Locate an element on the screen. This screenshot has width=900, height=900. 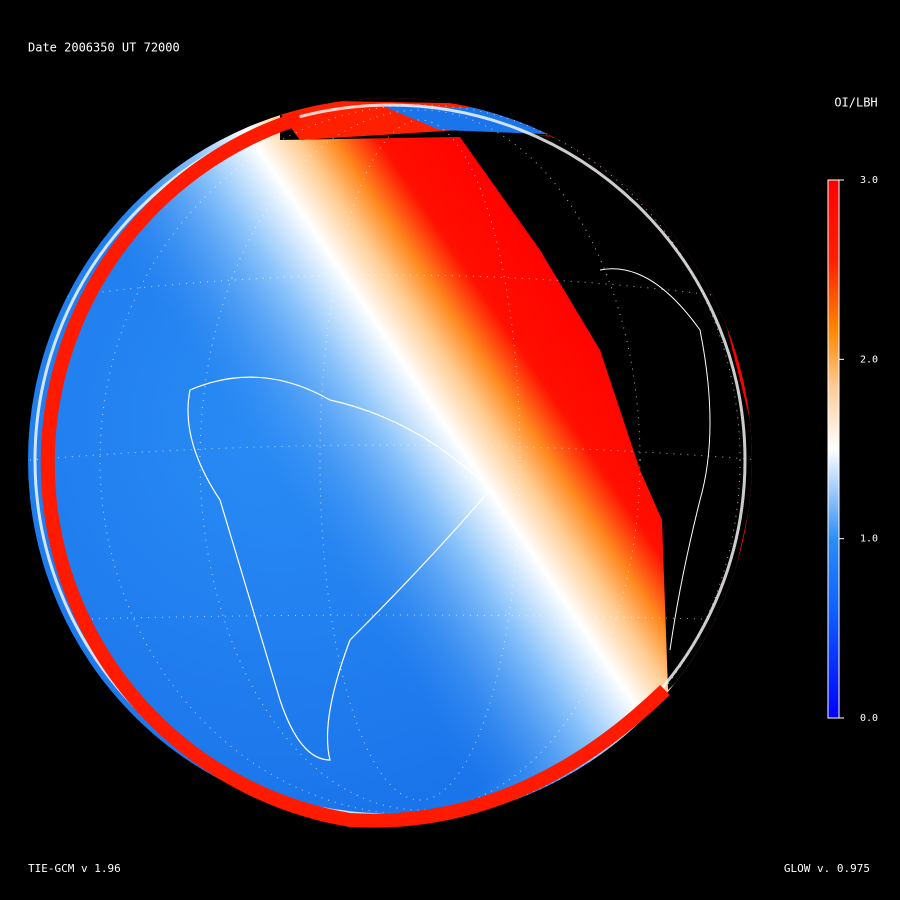
colorbar-tick-label: 0.0 is located at coordinates (869, 718).